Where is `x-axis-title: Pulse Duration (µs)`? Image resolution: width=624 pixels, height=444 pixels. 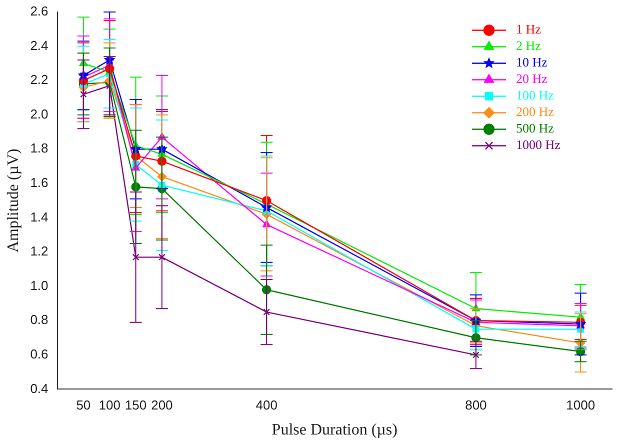 x-axis-title: Pulse Duration (µs) is located at coordinates (335, 430).